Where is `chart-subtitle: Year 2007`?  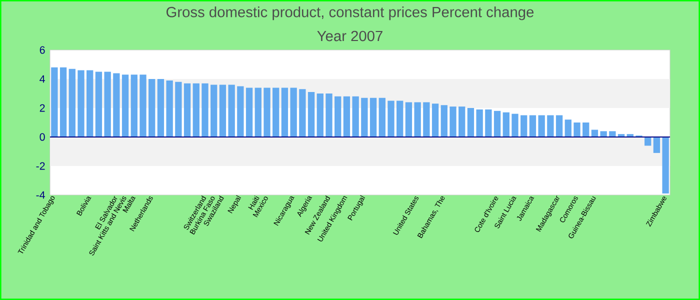 chart-subtitle: Year 2007 is located at coordinates (349, 36).